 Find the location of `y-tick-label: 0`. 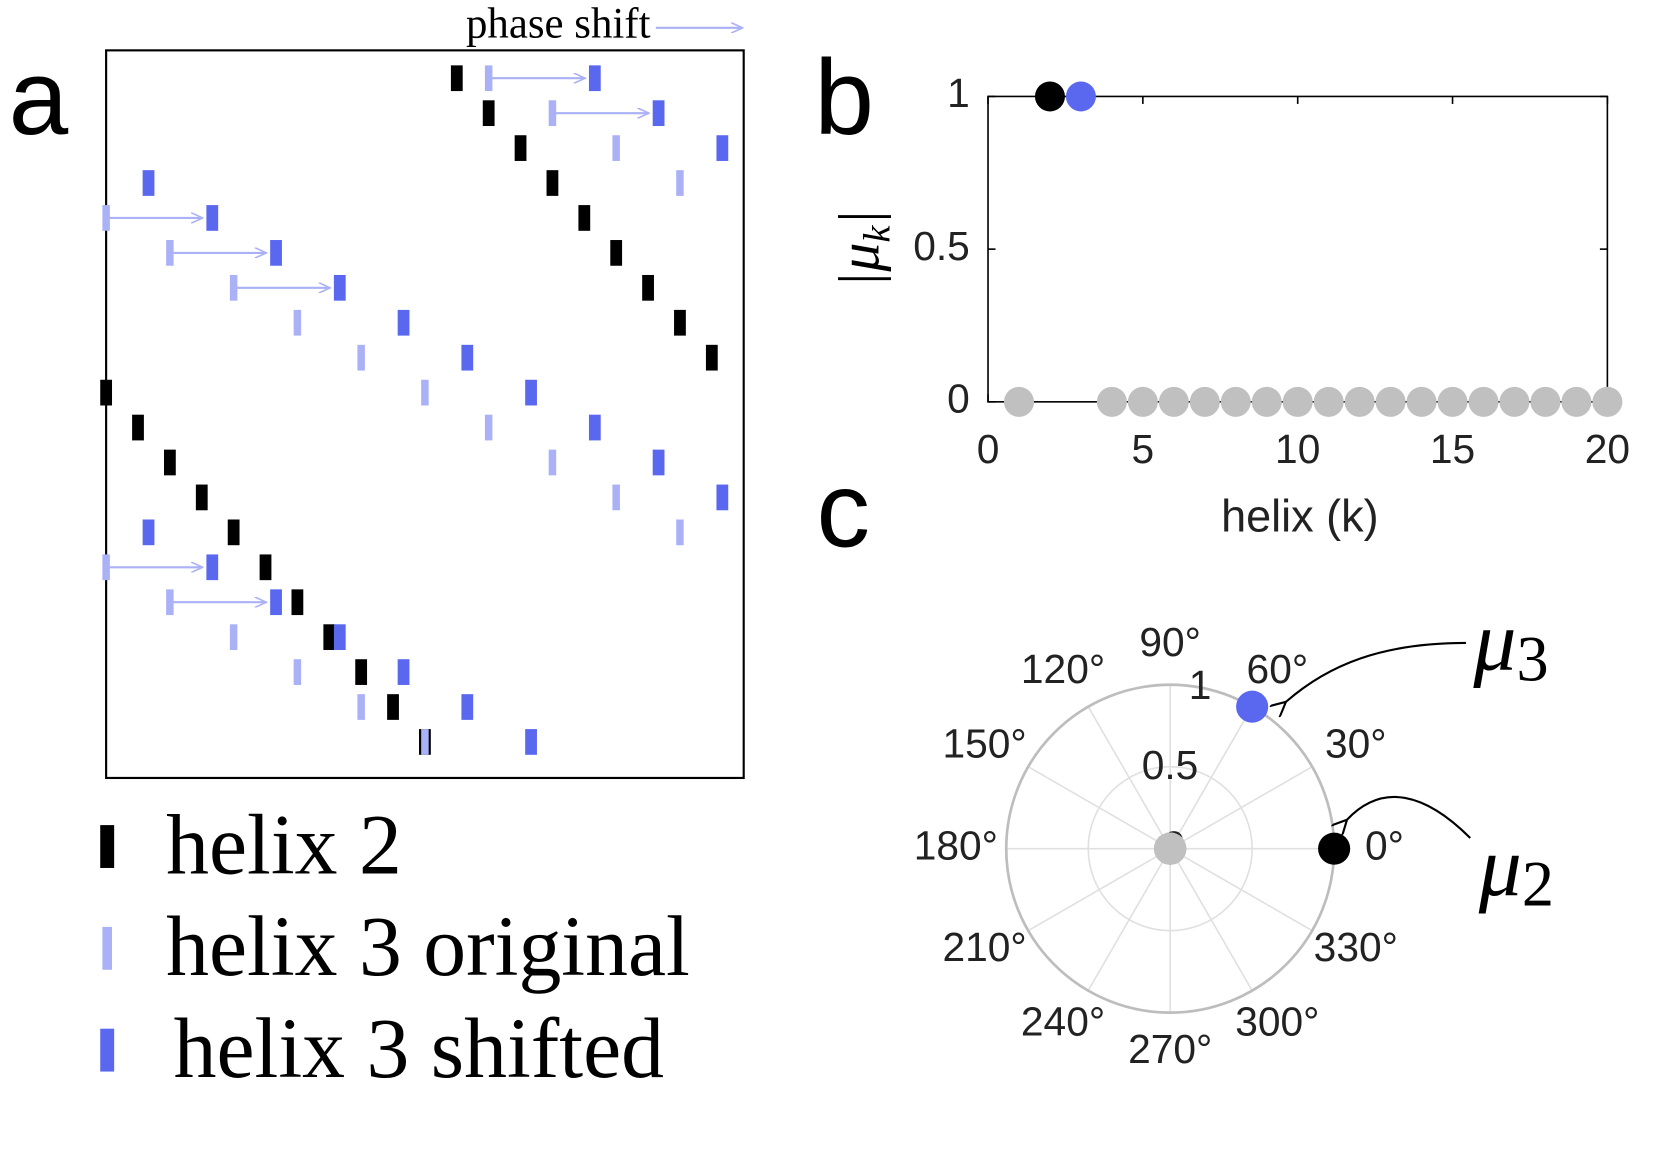

y-tick-label: 0 is located at coordinates (958, 399).